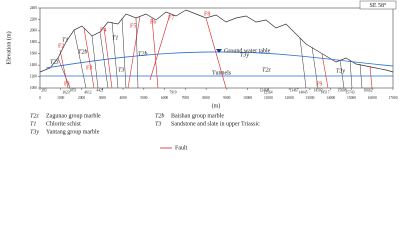 Image resolution: width=400 pixels, height=240 pixels. Describe the element at coordinates (73, 132) in the screenshot. I see `legend-label: Yantang group marble` at that location.